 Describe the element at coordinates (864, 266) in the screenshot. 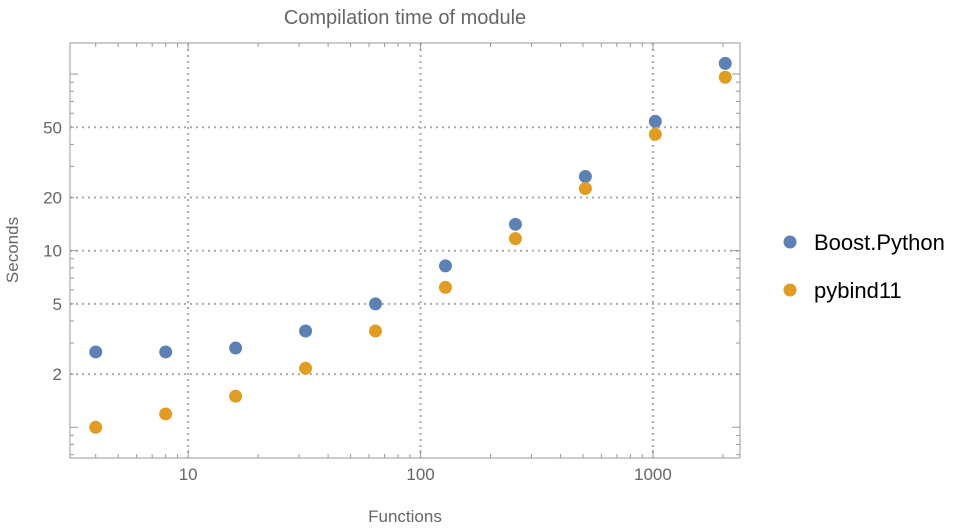

I see `legend: Boost.Python pybind11` at that location.